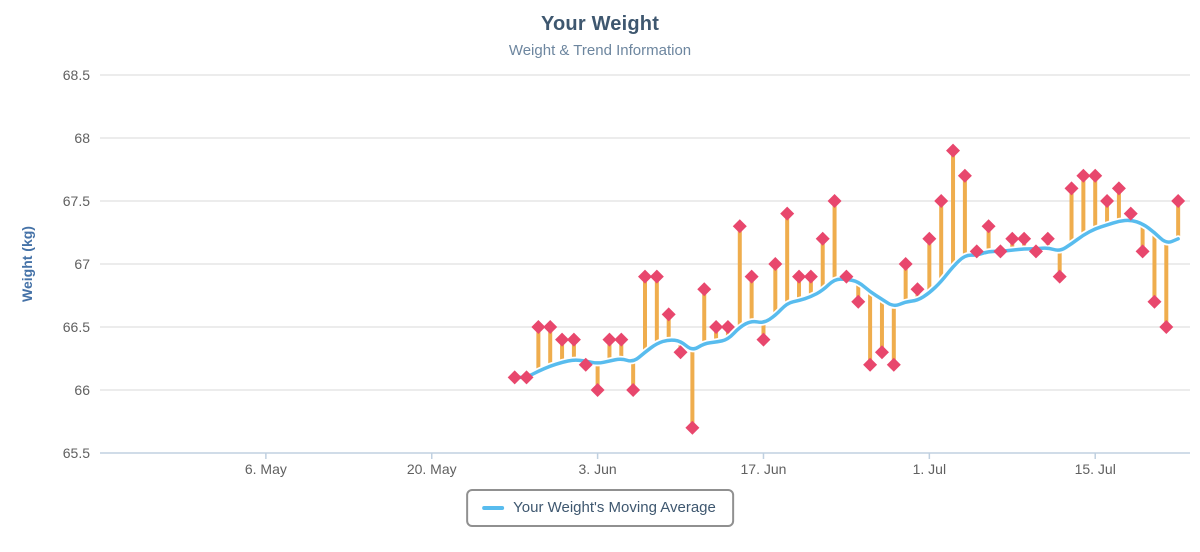  What do you see at coordinates (1095, 469) in the screenshot?
I see `x-axis-tick-label: 15. Jul` at bounding box center [1095, 469].